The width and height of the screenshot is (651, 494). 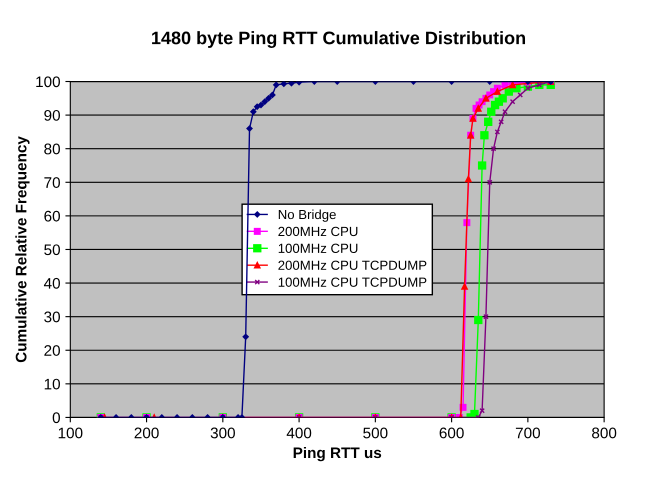 I want to click on legend-label: 100MHz CPU, so click(x=318, y=249).